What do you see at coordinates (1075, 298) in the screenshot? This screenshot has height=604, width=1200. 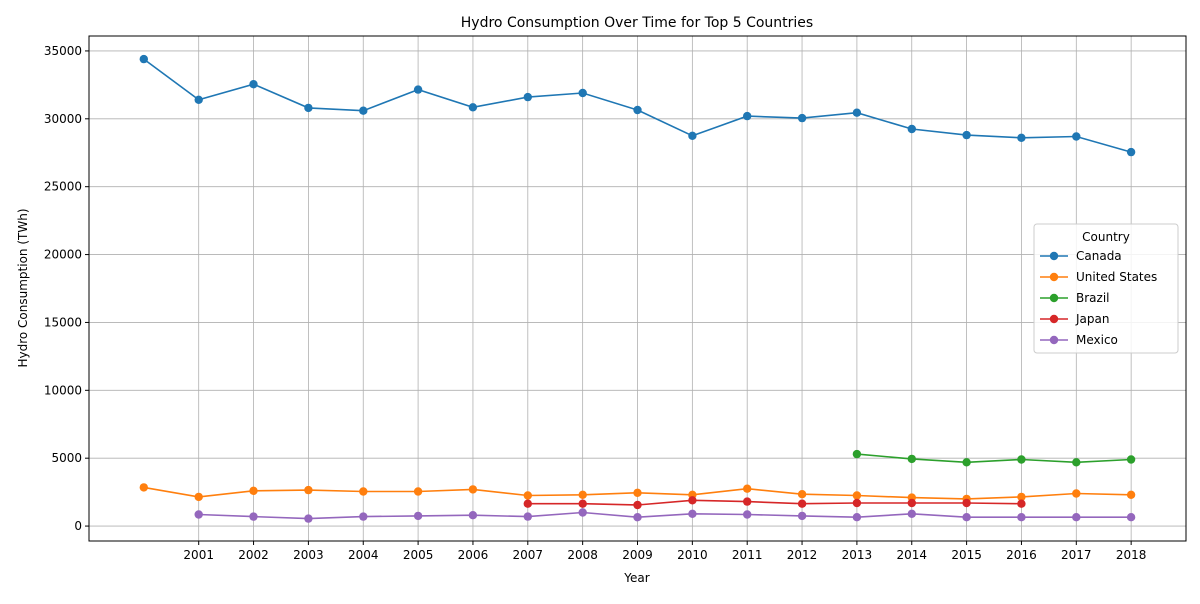 I see `legend-item-brazil: Brazil` at bounding box center [1075, 298].